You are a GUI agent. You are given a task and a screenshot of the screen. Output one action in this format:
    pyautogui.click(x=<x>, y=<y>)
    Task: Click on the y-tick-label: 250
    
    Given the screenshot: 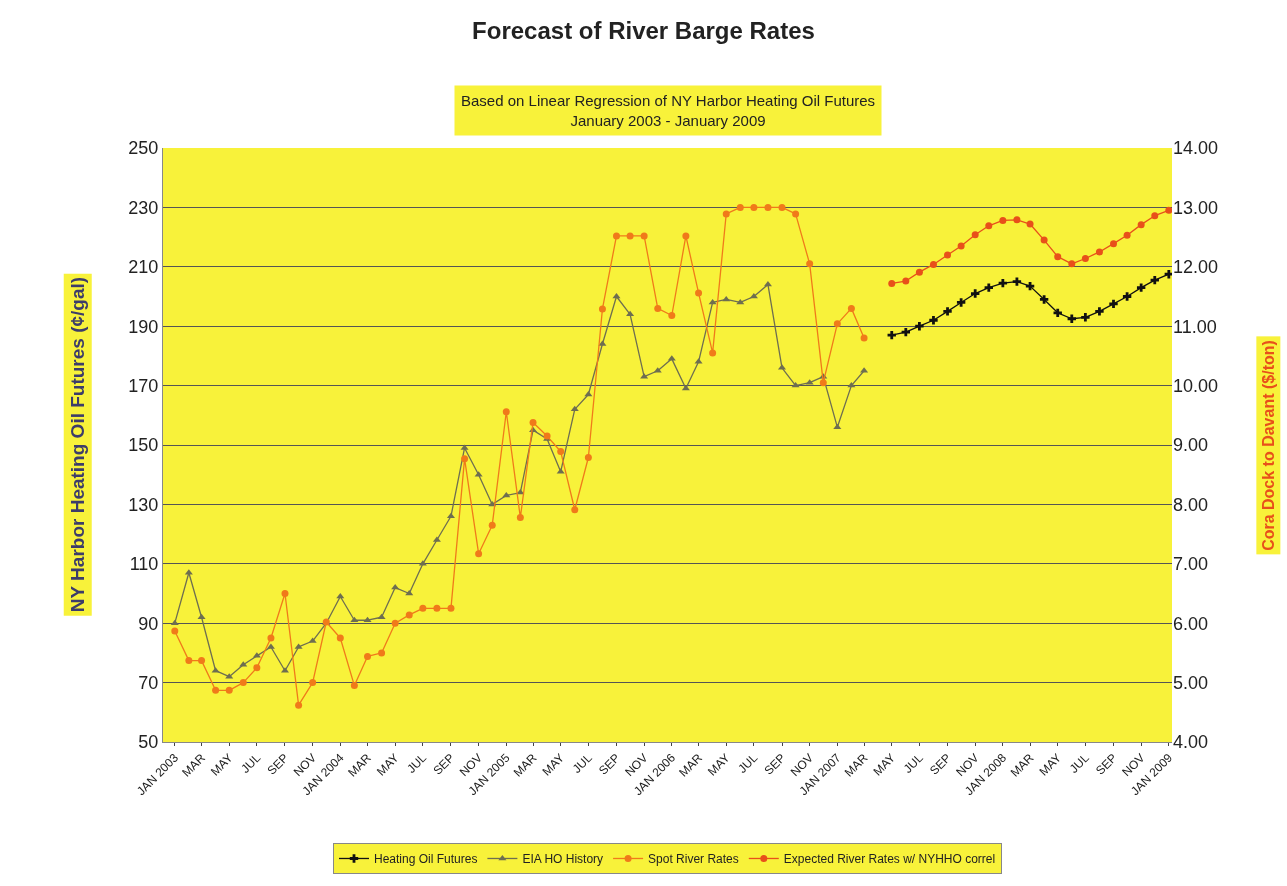 What is the action you would take?
    pyautogui.click(x=143, y=148)
    